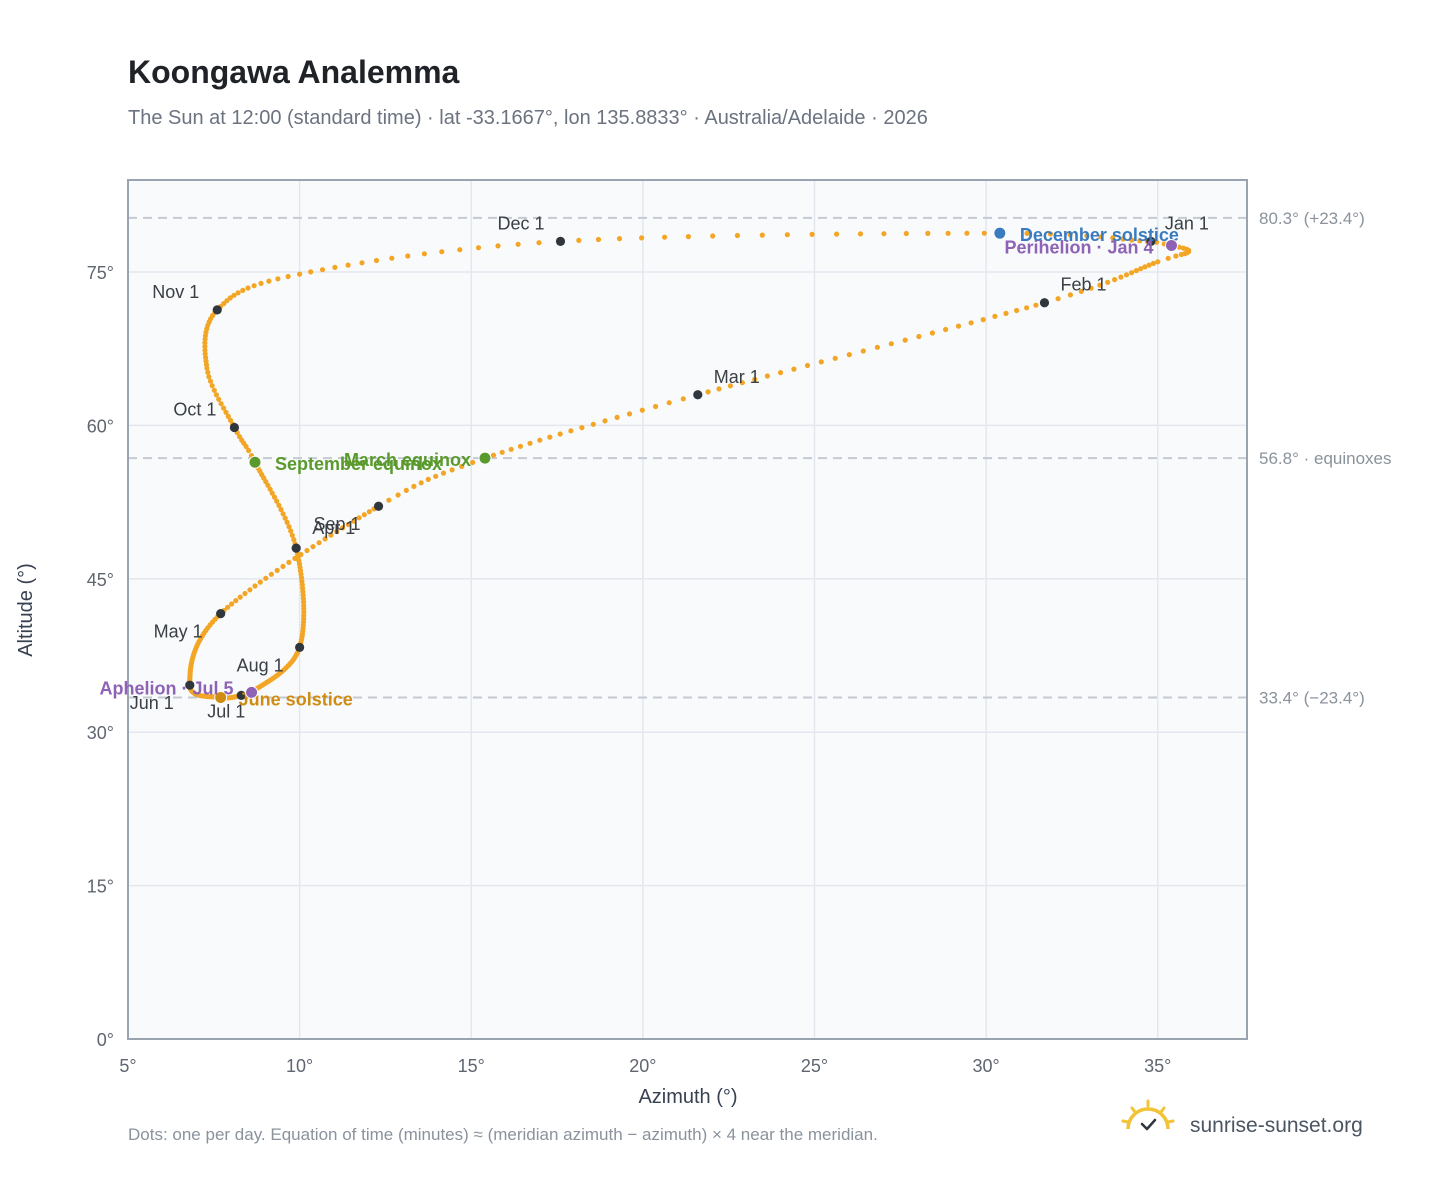 Image resolution: width=1448 pixels, height=1188 pixels. What do you see at coordinates (1187, 223) in the screenshot?
I see `month-label: Jan 1` at bounding box center [1187, 223].